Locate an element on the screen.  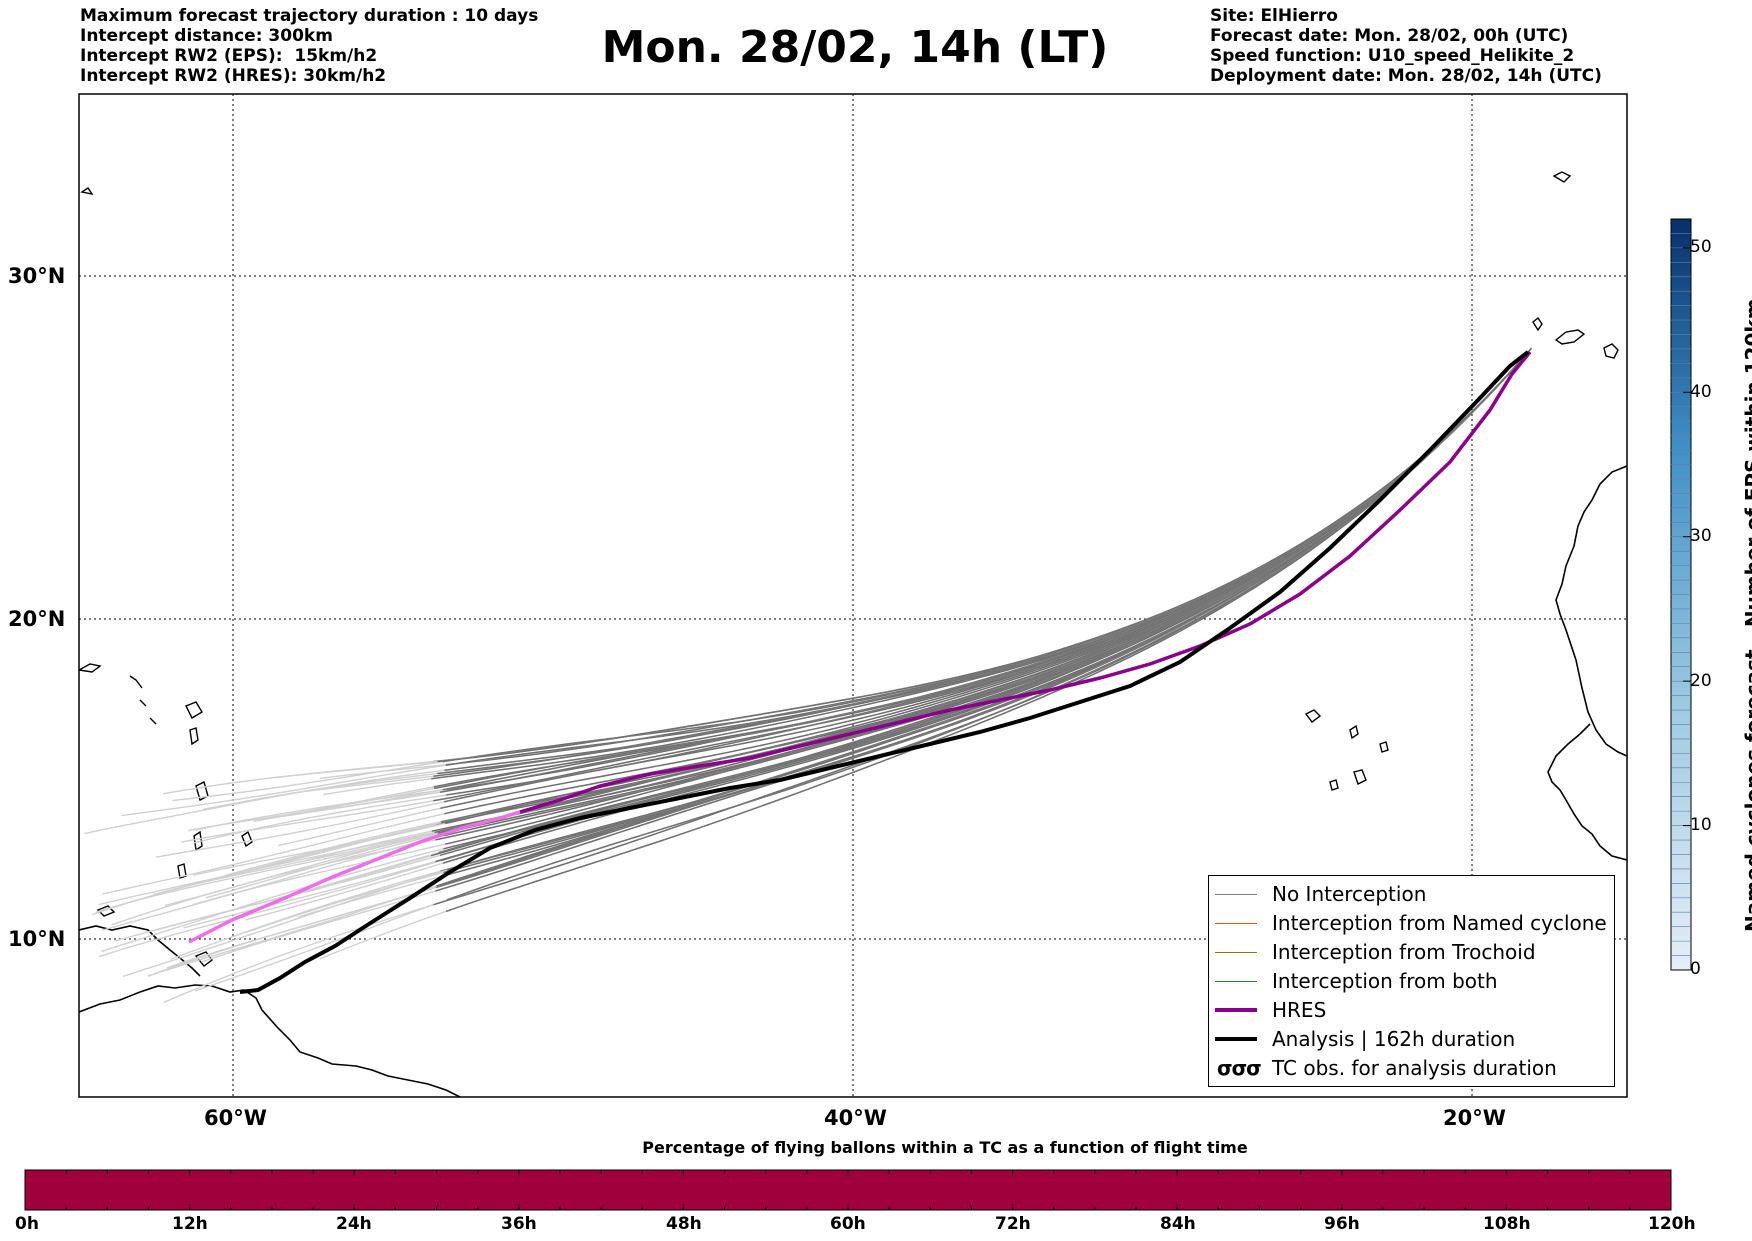
hour-label-60h: 60h is located at coordinates (848, 1224).